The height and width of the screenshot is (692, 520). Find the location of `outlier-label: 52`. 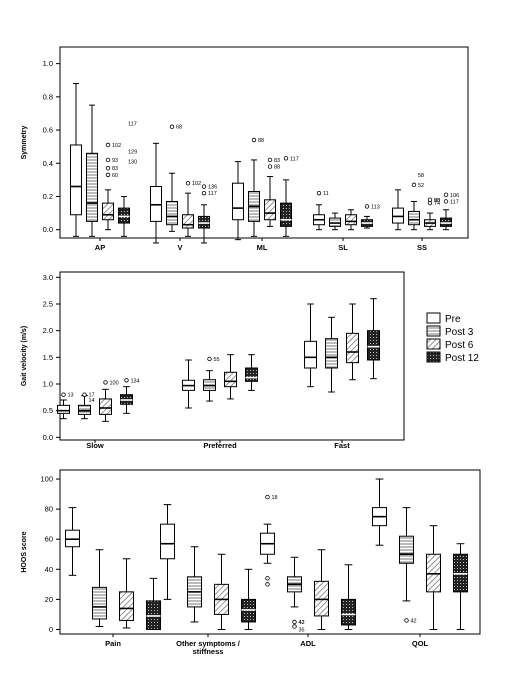

outlier-label: 52 is located at coordinates (421, 186).